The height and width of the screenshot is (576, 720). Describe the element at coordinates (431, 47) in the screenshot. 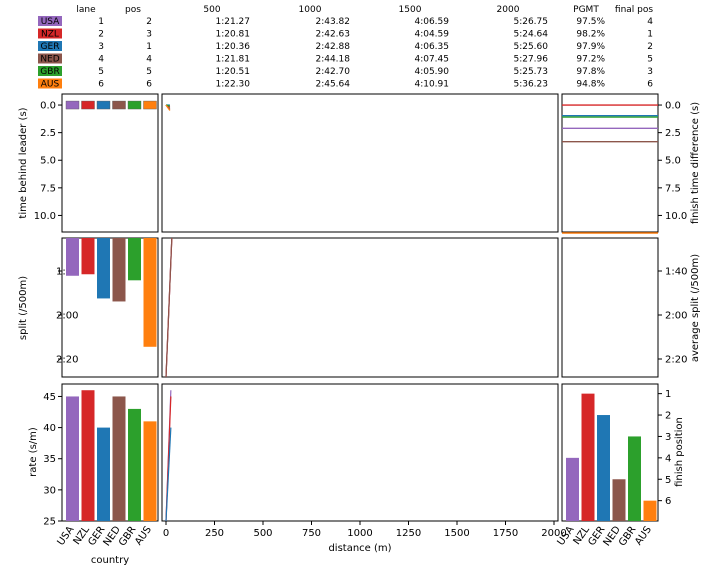

I see `cell-t1500: 4:06.35` at that location.